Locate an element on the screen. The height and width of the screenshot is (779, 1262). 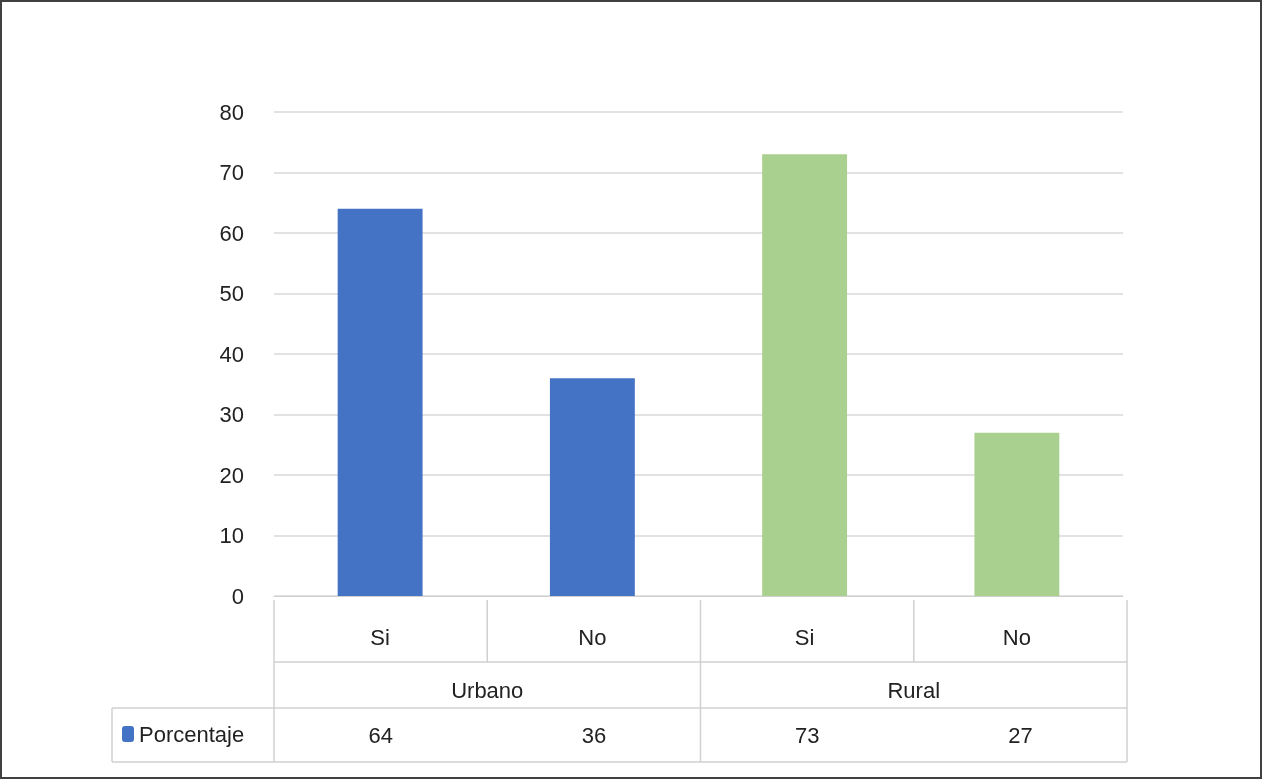
y-tick-label: 60 is located at coordinates (231, 233).